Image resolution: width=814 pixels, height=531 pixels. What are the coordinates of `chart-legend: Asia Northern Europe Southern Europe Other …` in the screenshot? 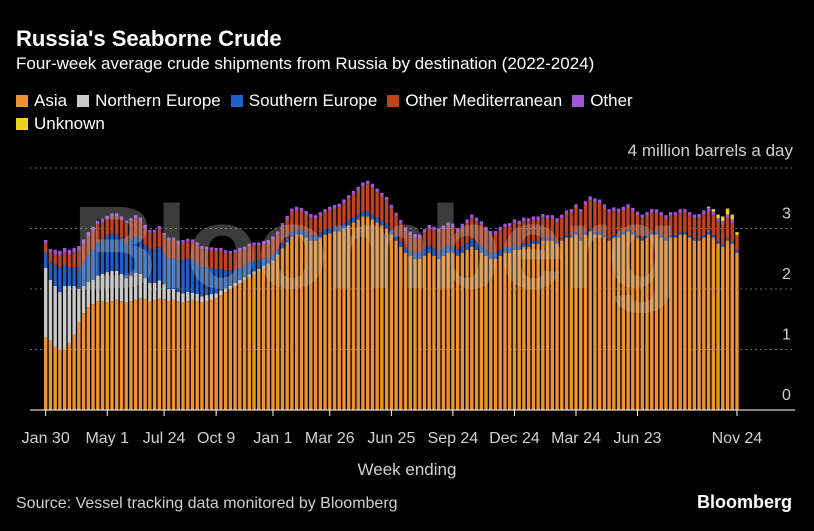 It's located at (386, 112).